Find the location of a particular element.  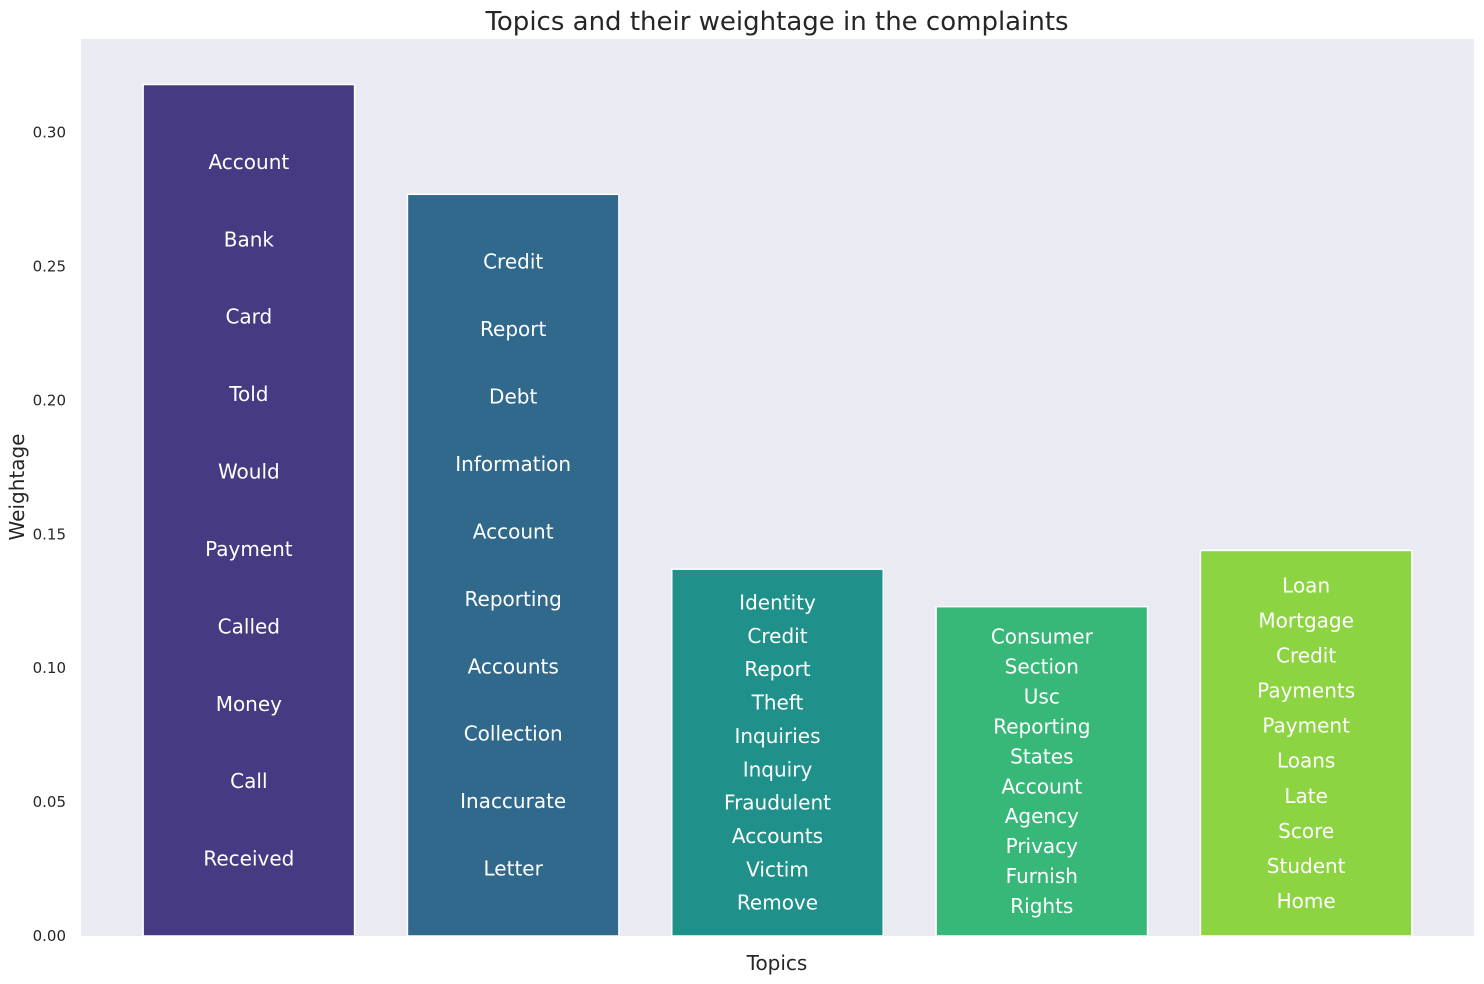

y-tick-label: 0.20 is located at coordinates (49, 400).